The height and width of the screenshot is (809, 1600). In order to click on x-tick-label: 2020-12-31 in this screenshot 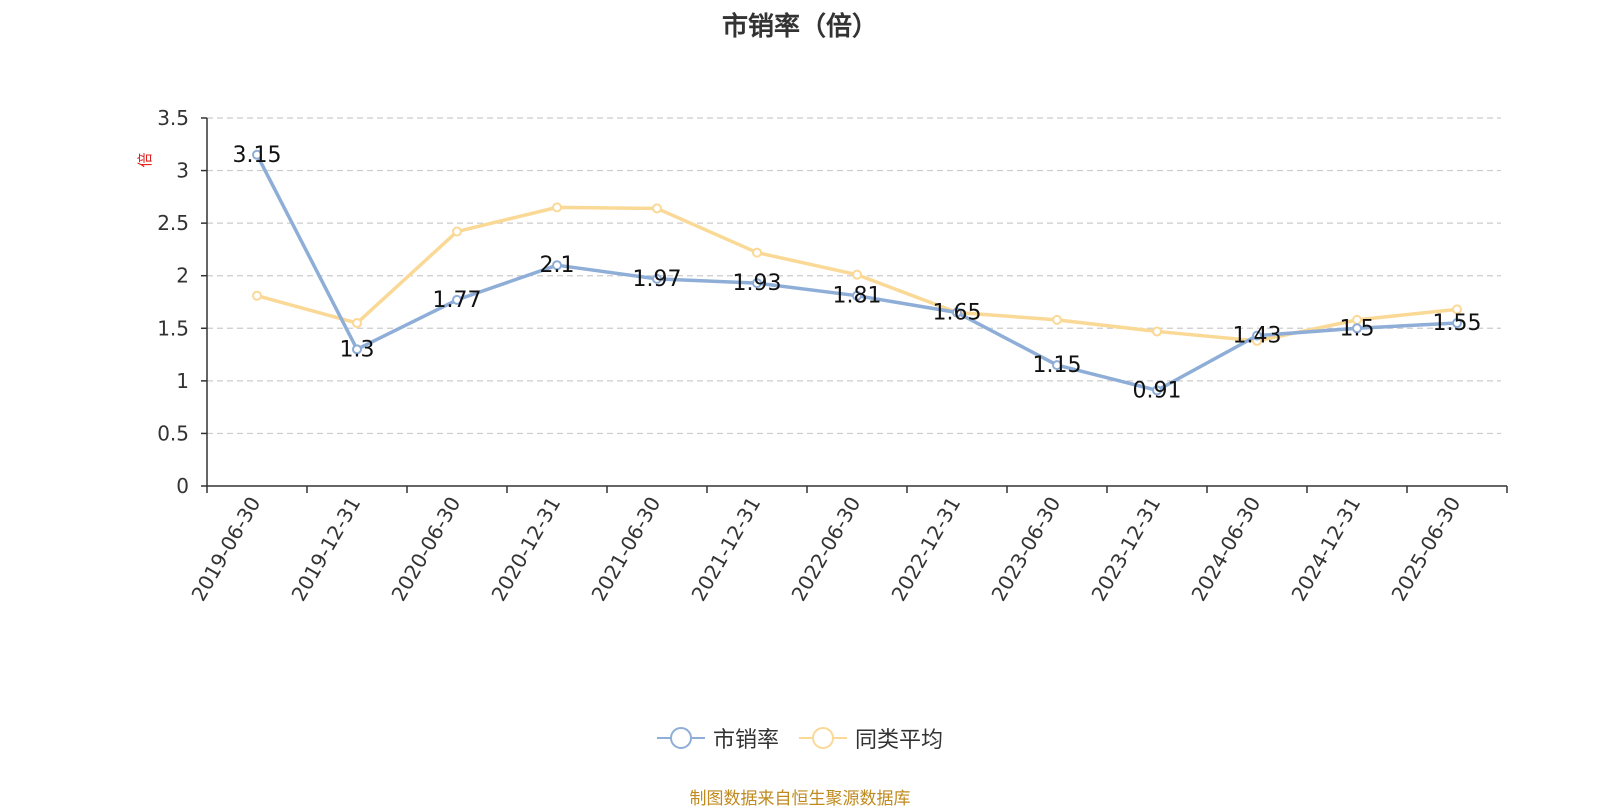, I will do `click(525, 549)`.